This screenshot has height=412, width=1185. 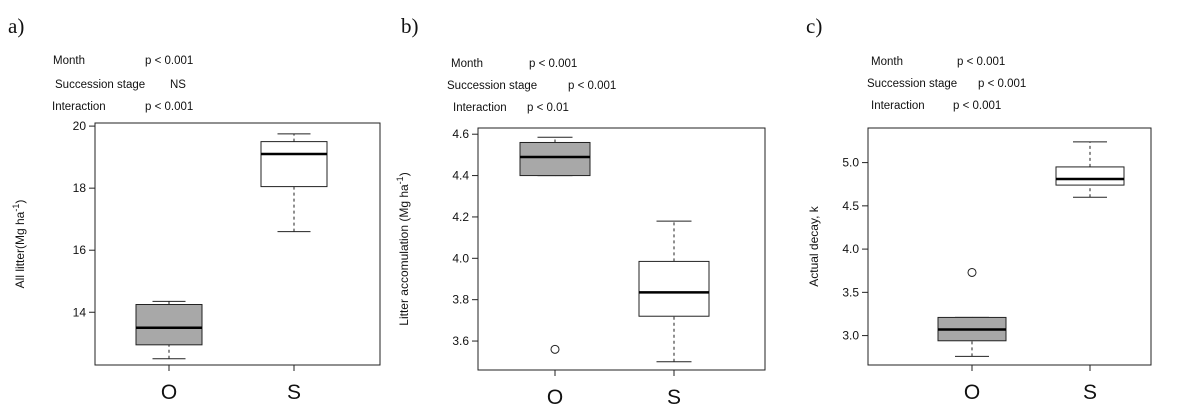 What do you see at coordinates (460, 134) in the screenshot?
I see `y-tick-label: 4.6` at bounding box center [460, 134].